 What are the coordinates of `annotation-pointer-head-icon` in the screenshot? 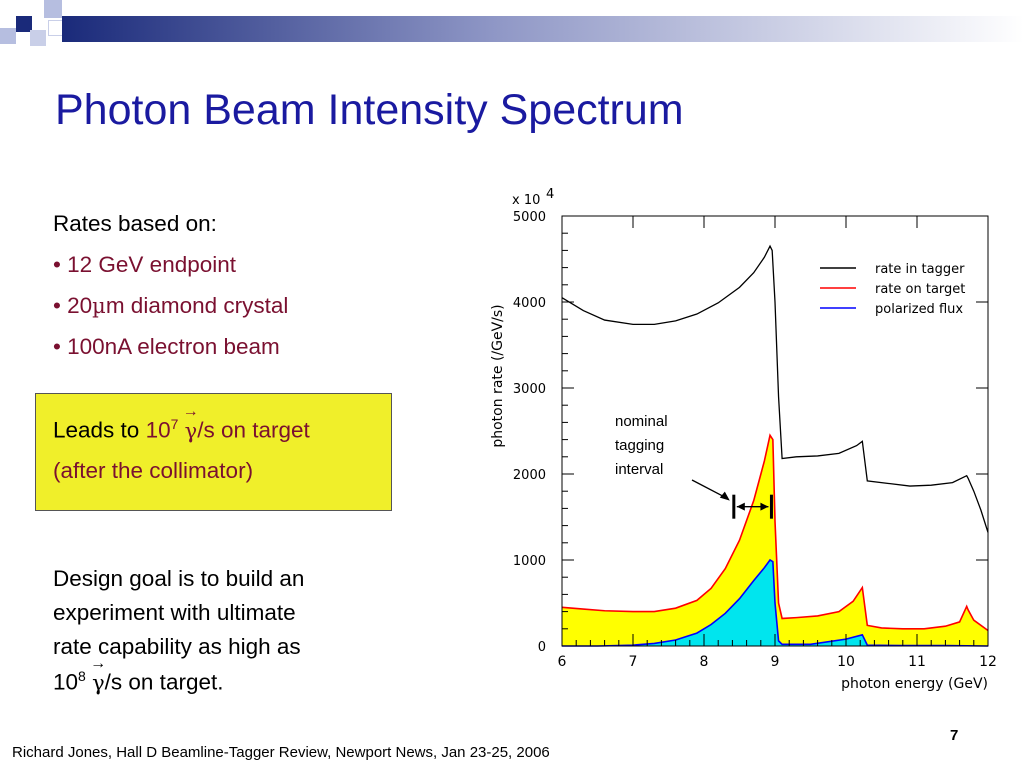 It's located at (724, 496).